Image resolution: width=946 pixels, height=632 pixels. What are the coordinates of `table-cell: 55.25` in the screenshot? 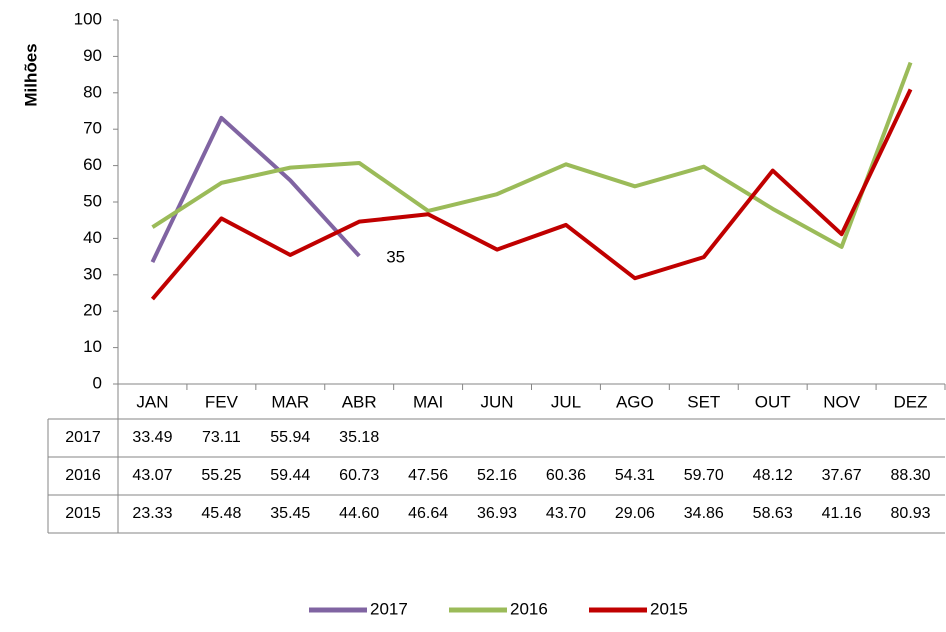 It's located at (221, 475).